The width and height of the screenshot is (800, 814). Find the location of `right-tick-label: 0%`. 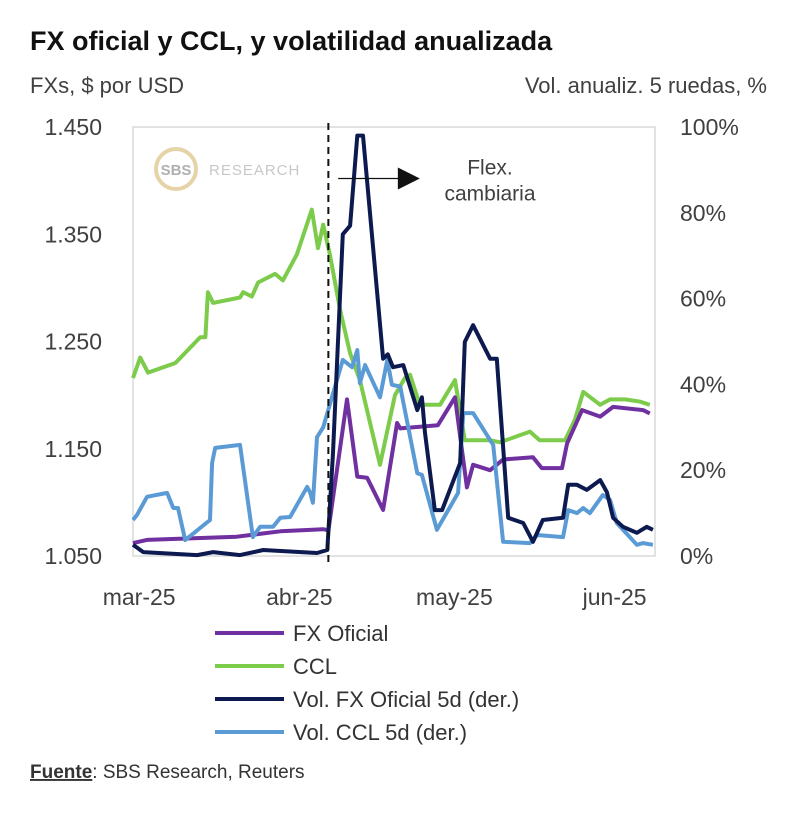

right-tick-label: 0% is located at coordinates (696, 556).